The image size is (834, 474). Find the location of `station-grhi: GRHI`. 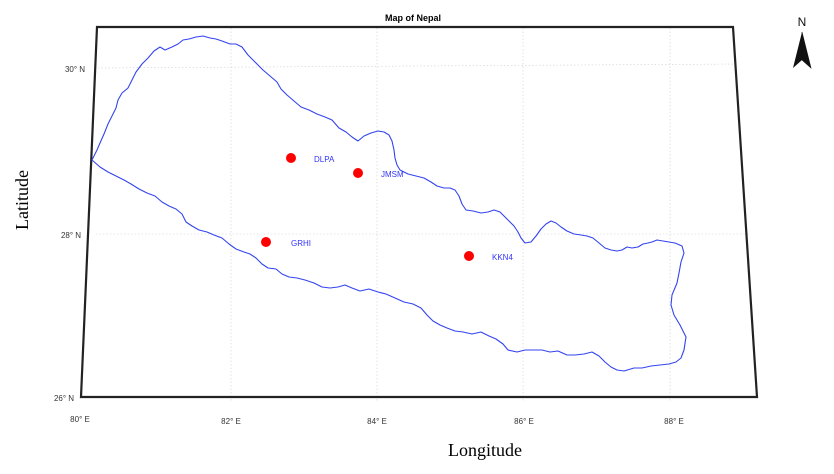

station-grhi: GRHI is located at coordinates (286, 242).